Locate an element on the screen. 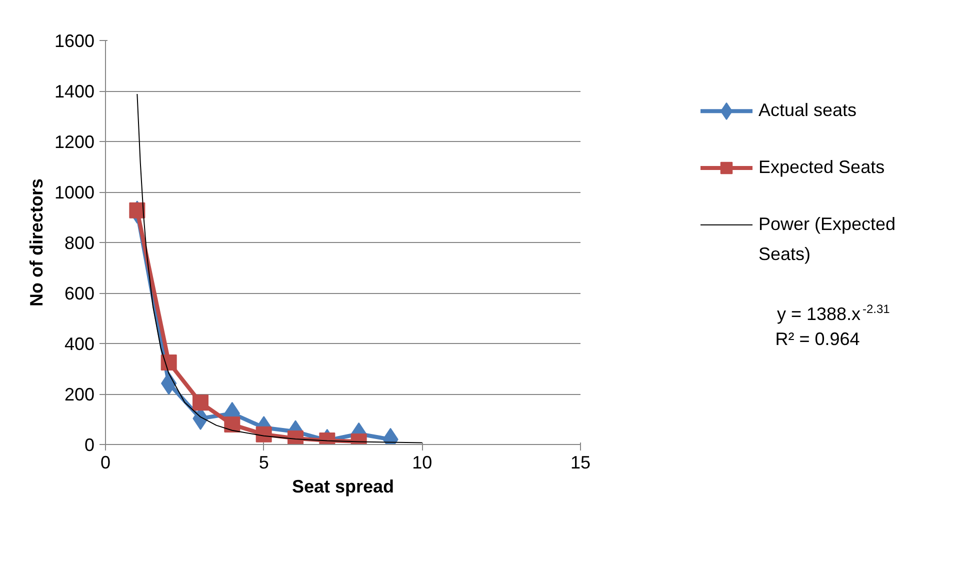 Image resolution: width=960 pixels, height=583 pixels. x-tick-label: 5 is located at coordinates (263, 462).